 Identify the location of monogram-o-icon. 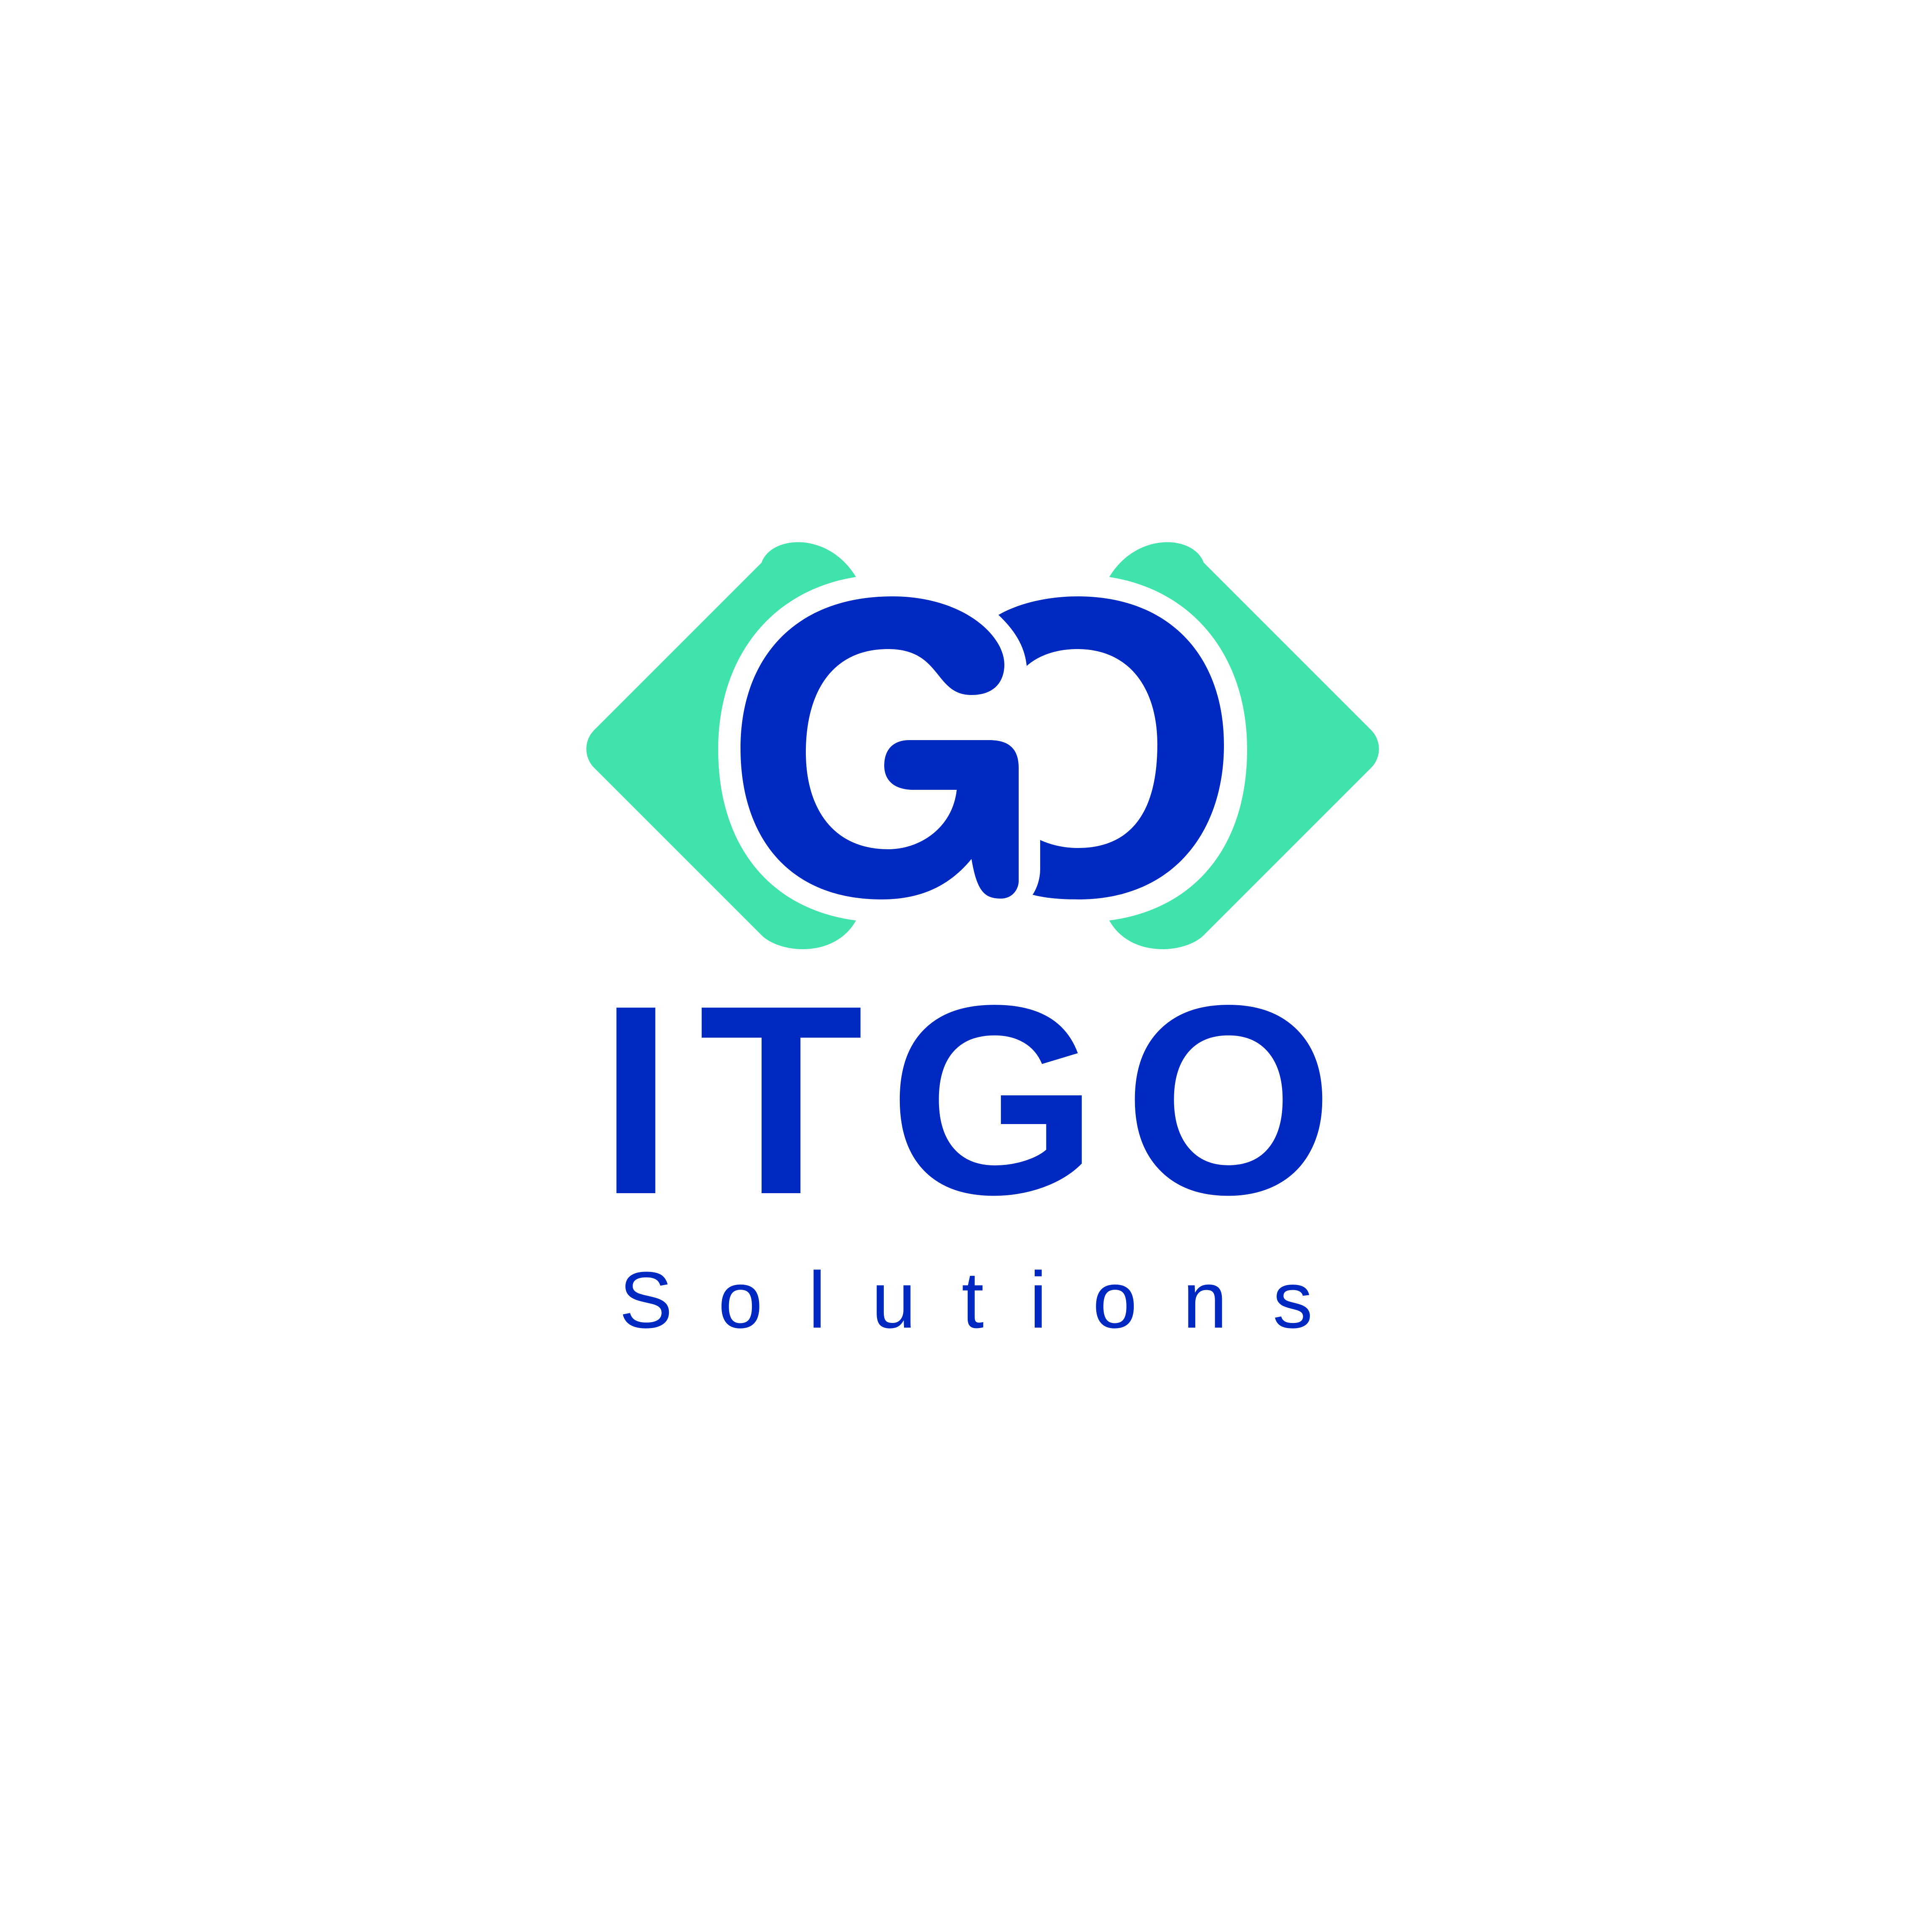
(1111, 747).